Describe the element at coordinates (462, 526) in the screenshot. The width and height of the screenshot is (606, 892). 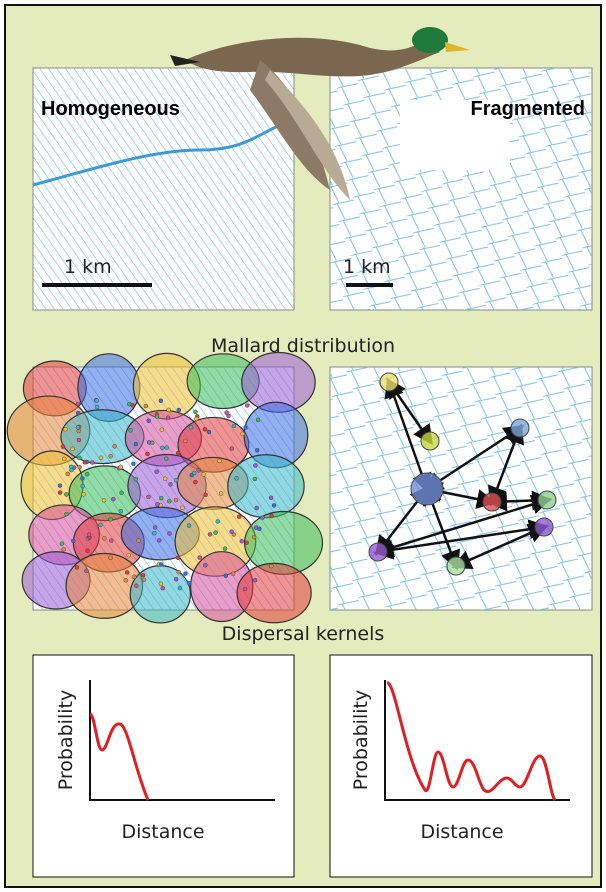
I see `movement-arrow` at that location.